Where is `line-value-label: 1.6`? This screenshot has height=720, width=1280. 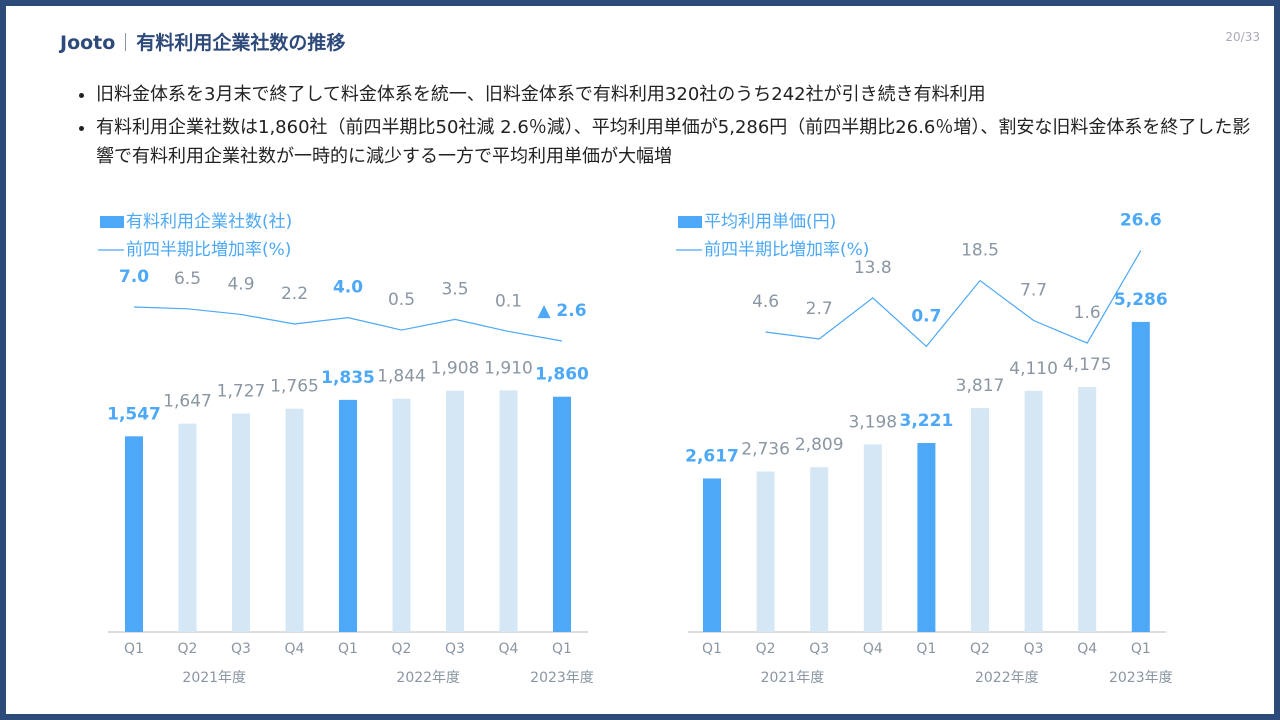
line-value-label: 1.6 is located at coordinates (1087, 313).